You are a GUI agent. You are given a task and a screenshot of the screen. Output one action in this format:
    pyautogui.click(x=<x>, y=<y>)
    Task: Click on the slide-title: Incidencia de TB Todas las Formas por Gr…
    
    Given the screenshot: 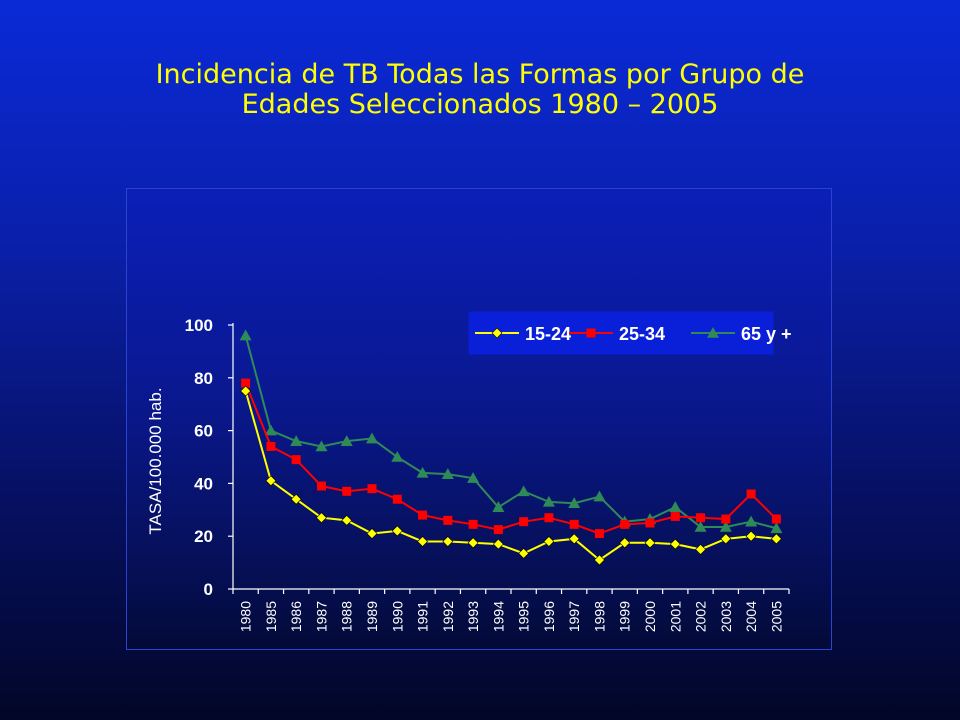 What is the action you would take?
    pyautogui.click(x=480, y=90)
    